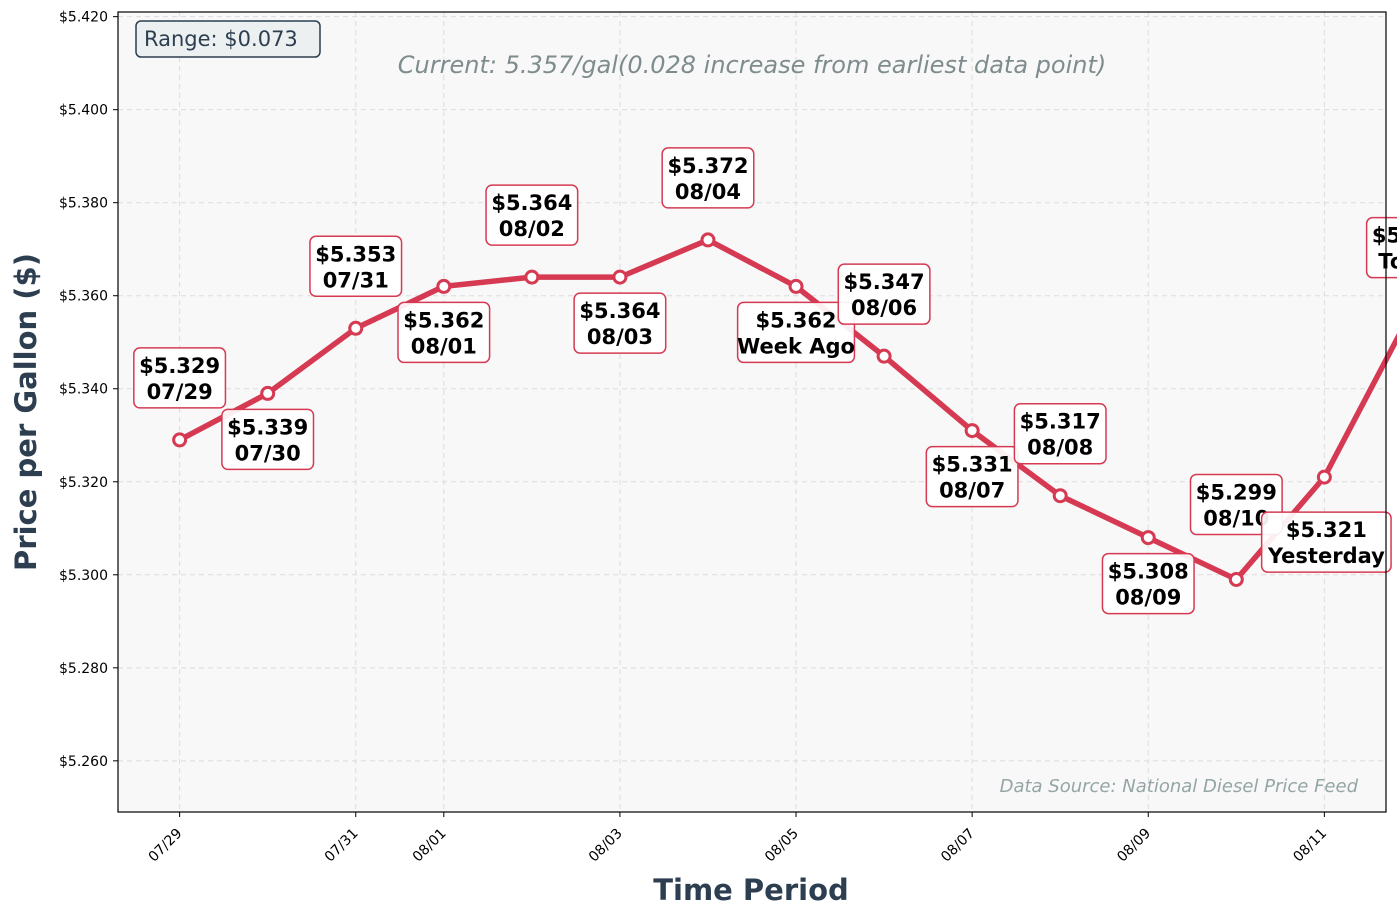 This screenshot has width=1397, height=918. I want to click on y-tick-label: $5.380, so click(83, 204).